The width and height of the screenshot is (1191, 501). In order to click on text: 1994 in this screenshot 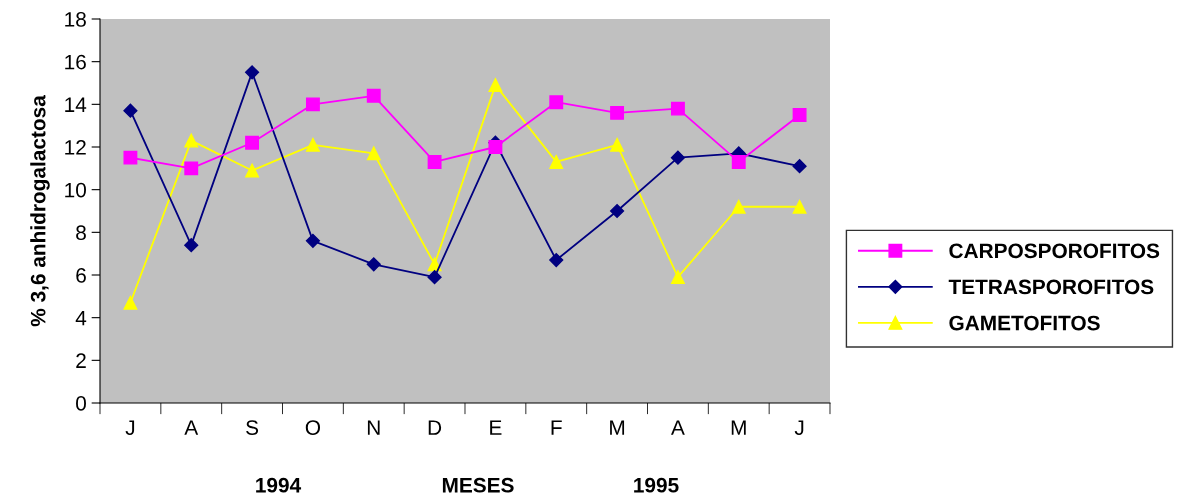, I will do `click(279, 485)`.